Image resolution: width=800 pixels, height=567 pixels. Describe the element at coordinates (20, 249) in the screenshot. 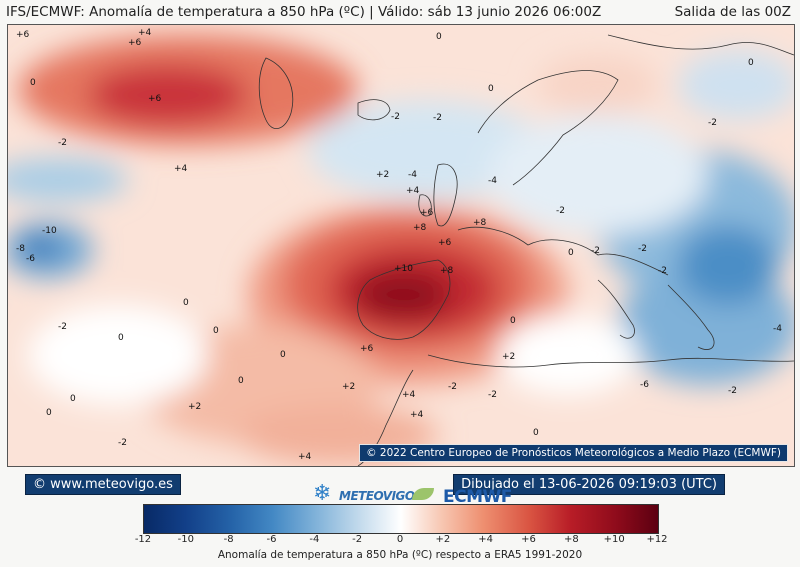

I see `contour-label: -8` at that location.